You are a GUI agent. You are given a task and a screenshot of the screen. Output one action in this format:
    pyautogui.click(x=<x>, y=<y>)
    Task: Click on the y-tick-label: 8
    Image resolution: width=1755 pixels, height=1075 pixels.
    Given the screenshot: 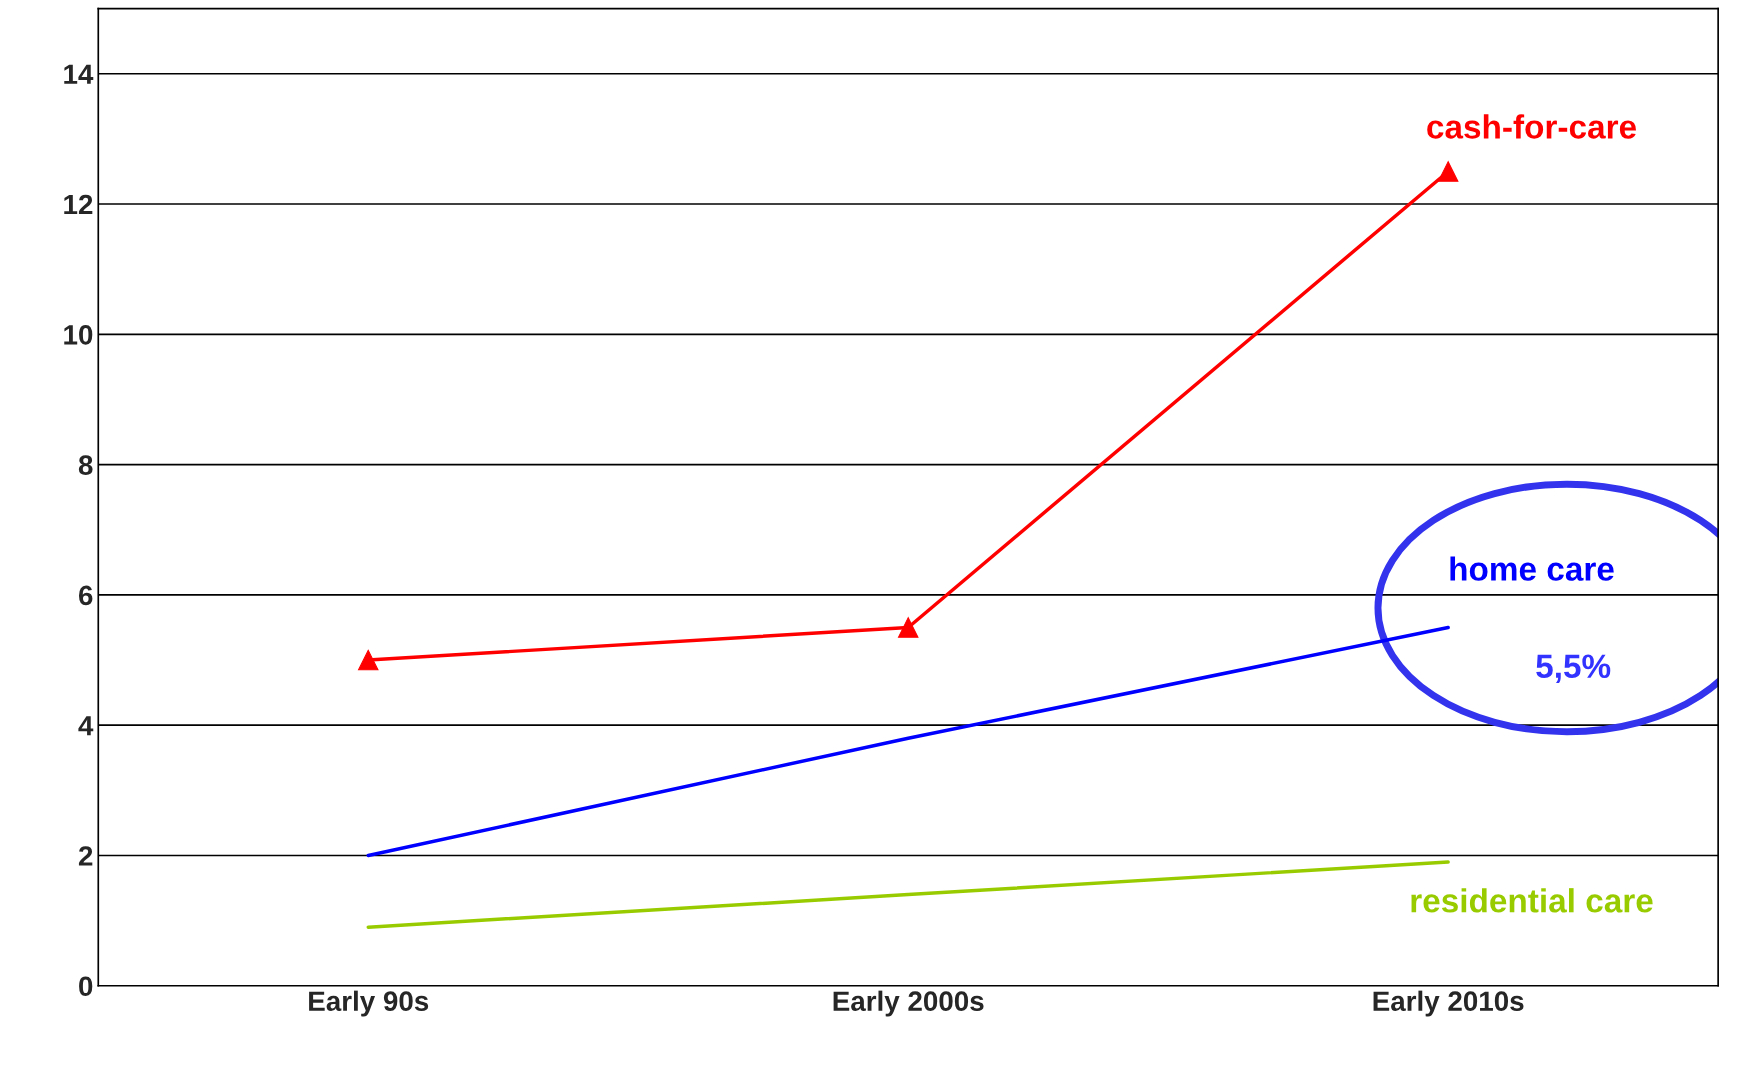 What is the action you would take?
    pyautogui.click(x=85, y=465)
    